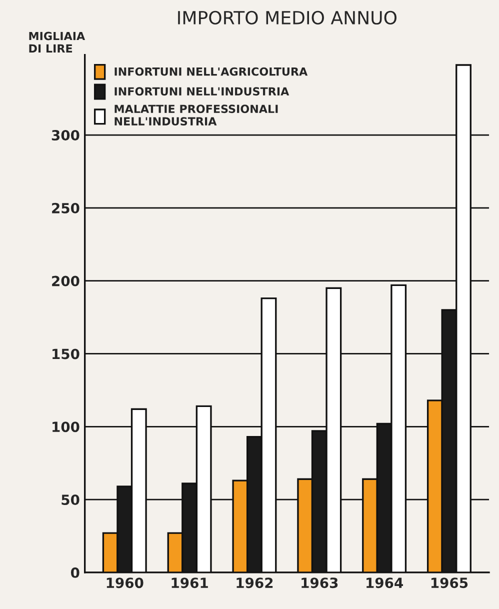 This screenshot has height=609, width=499. Describe the element at coordinates (202, 91) in the screenshot. I see `legend-label: INFORTUNI NELL'INDUSTRIA` at that location.